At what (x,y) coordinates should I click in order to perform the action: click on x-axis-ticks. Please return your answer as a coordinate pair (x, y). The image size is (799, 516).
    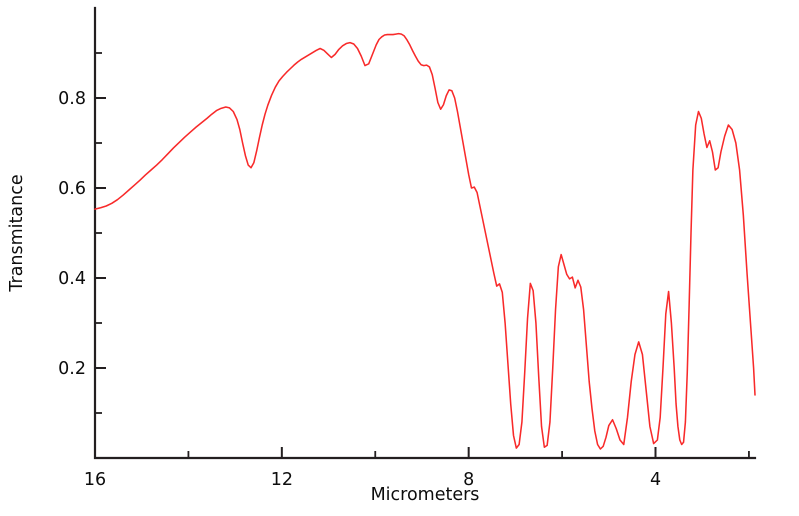
    Looking at the image, I should click on (422, 452).